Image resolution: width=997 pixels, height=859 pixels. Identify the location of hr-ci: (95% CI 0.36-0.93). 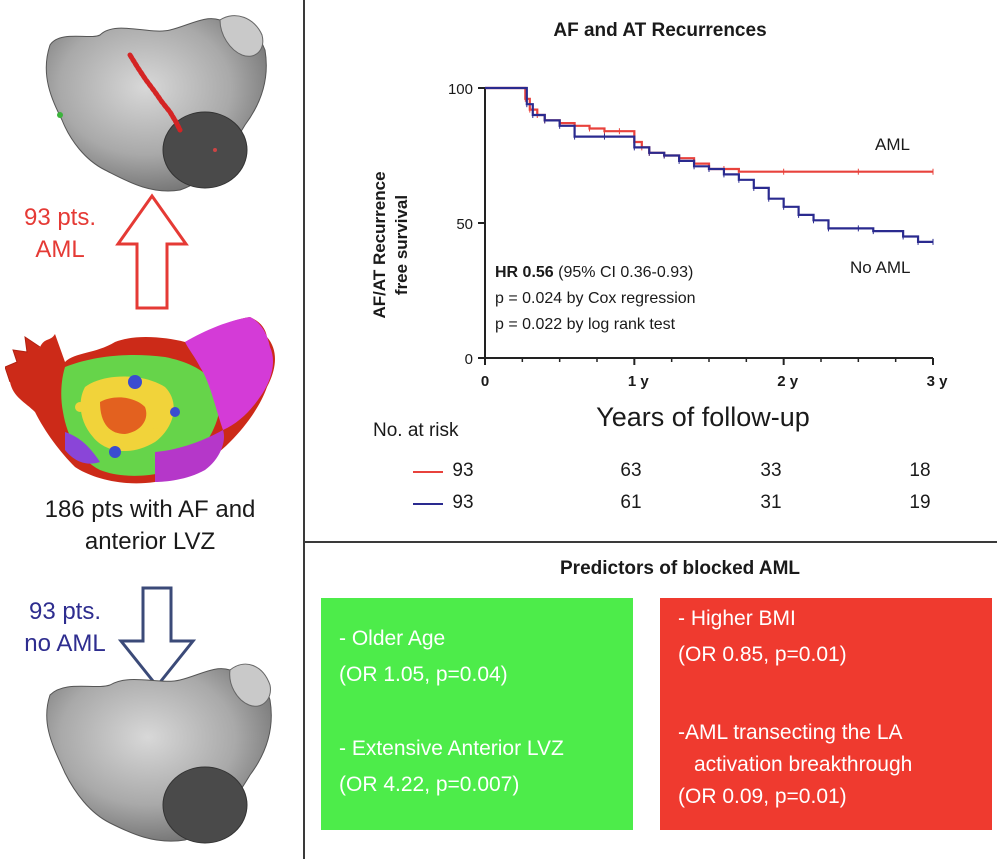
(623, 272).